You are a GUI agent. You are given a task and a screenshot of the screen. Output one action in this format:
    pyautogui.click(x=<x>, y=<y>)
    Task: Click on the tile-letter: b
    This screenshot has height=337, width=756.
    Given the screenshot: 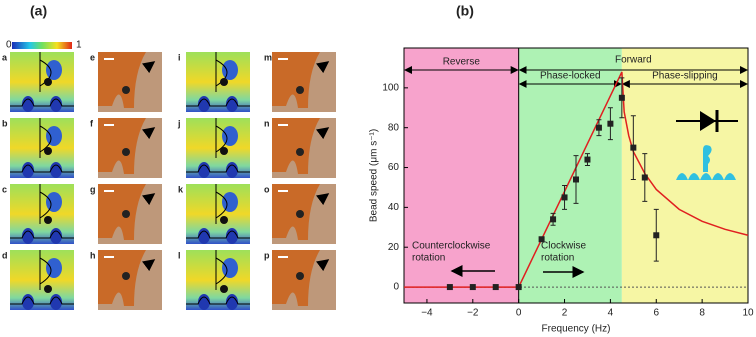 What is the action you would take?
    pyautogui.click(x=5, y=123)
    